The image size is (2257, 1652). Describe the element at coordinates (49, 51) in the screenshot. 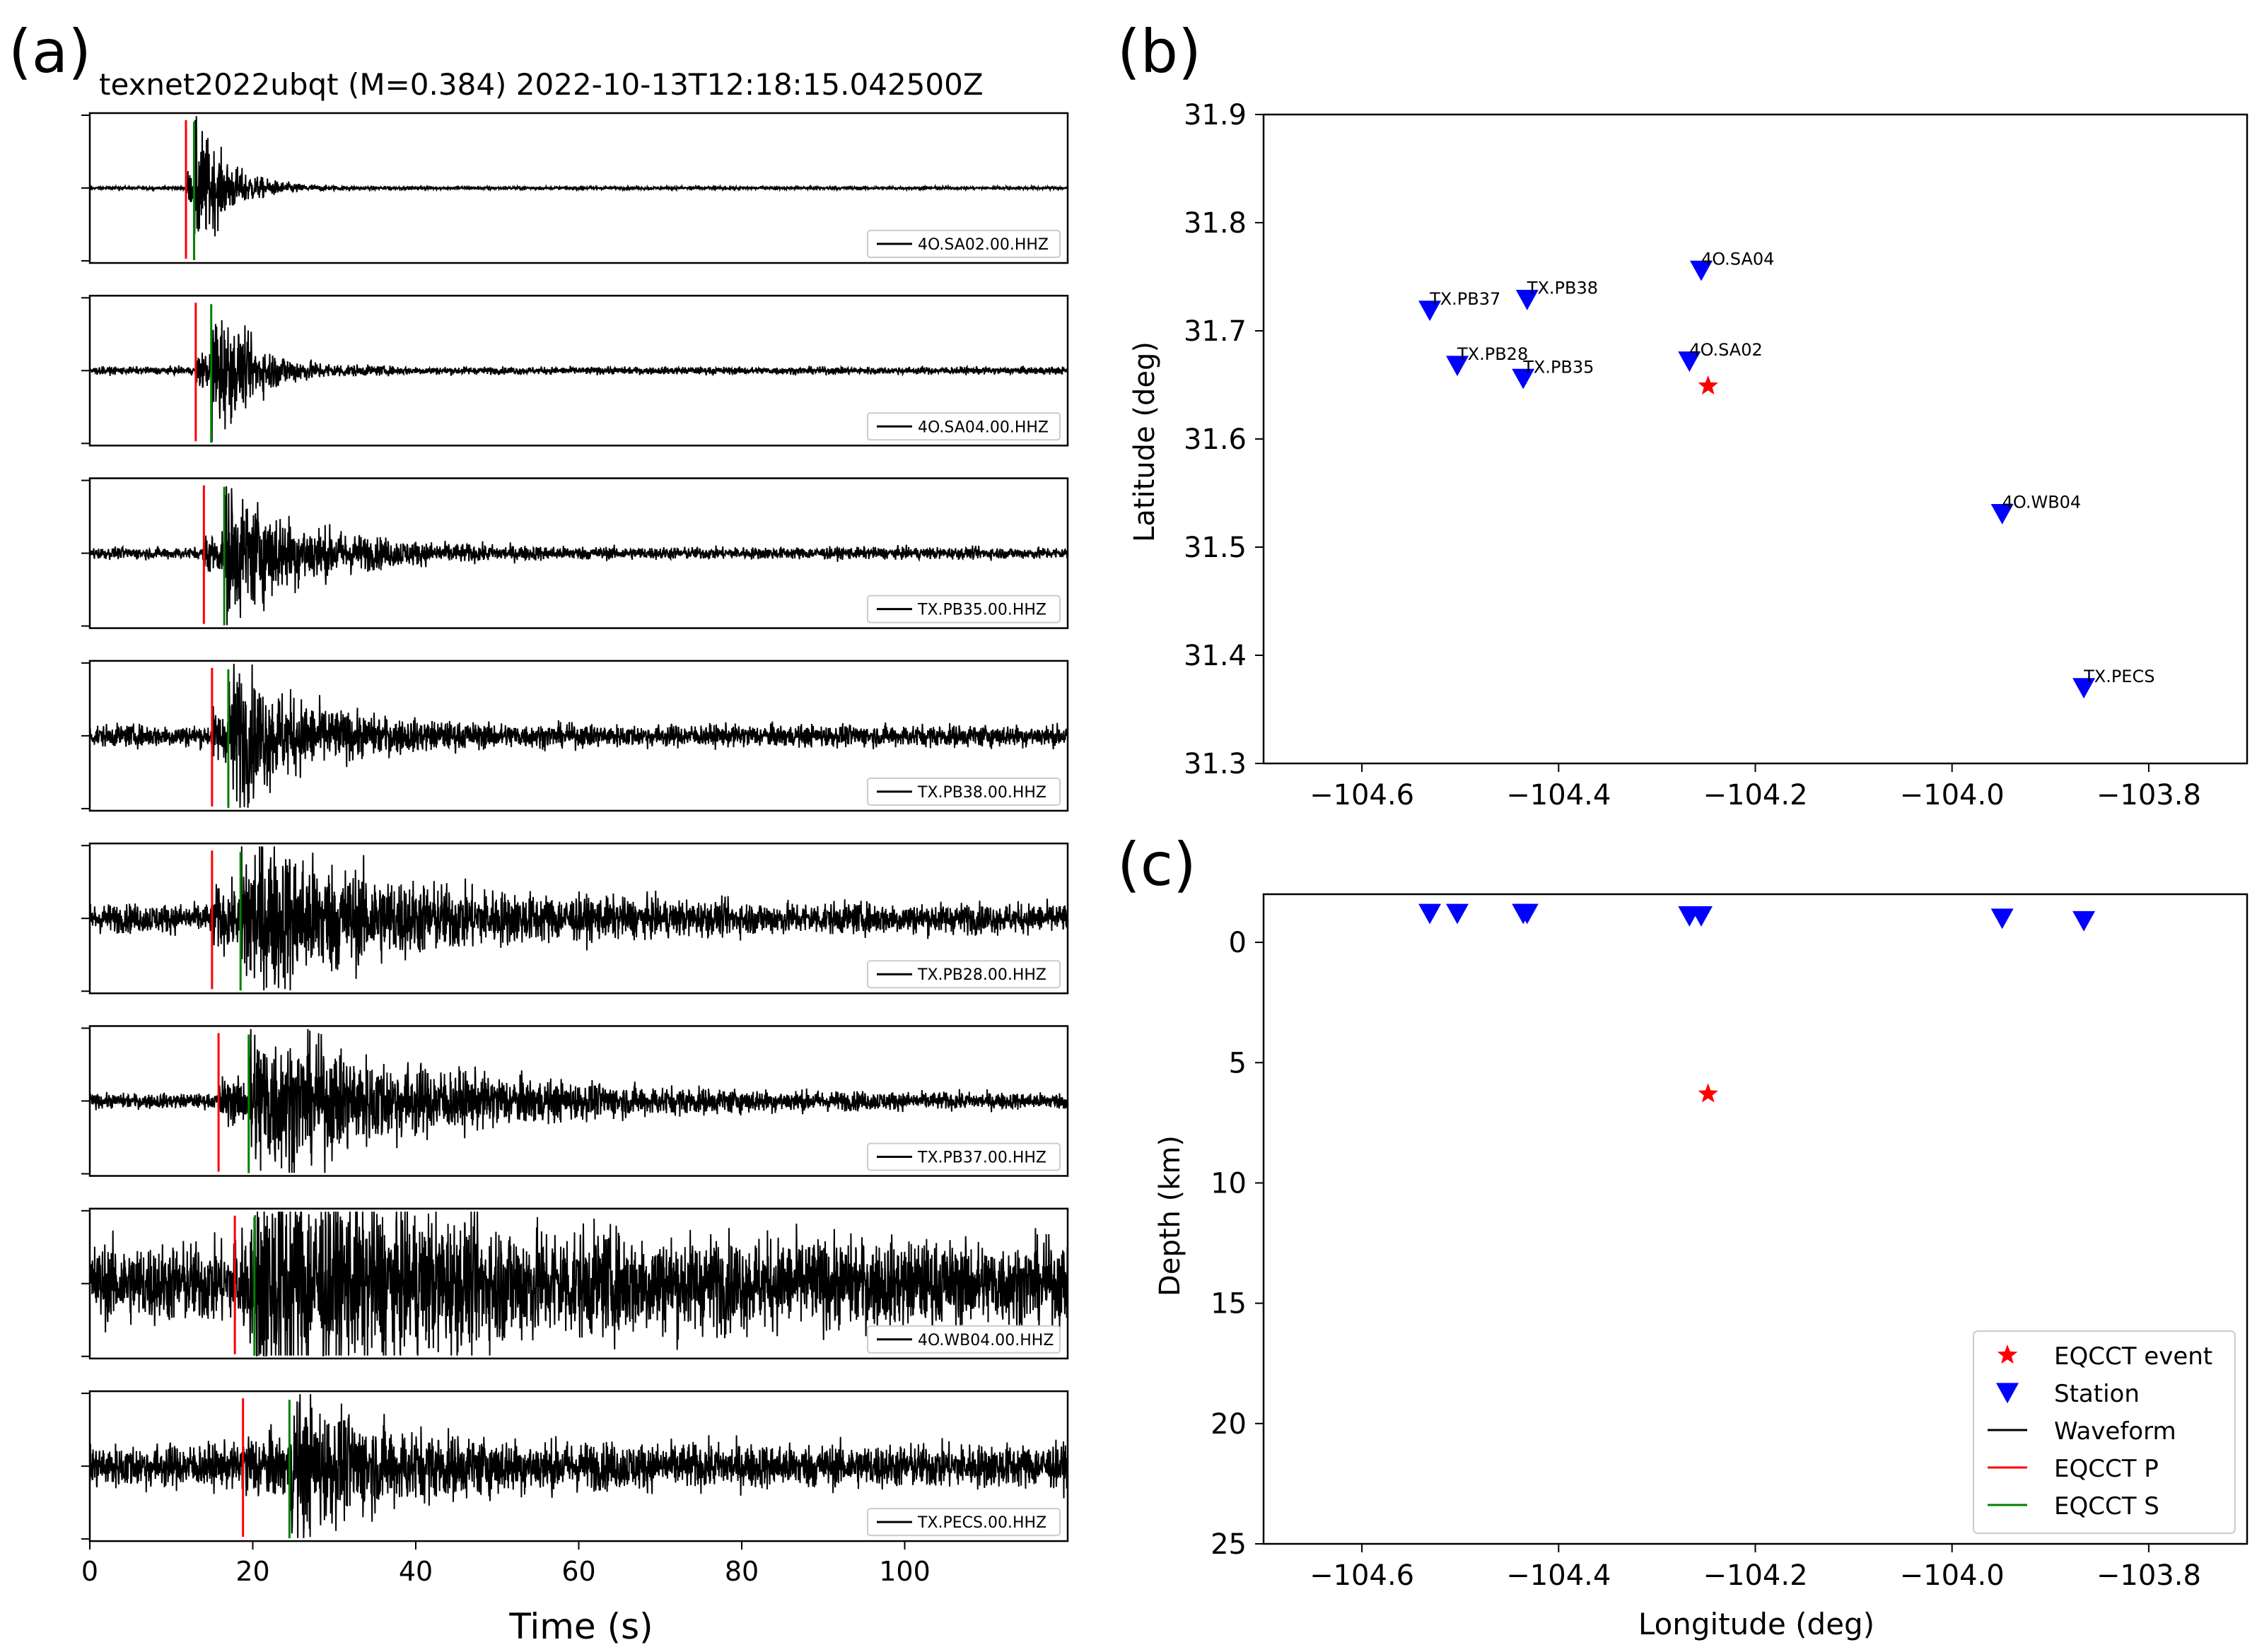

I see `panel-label-a: (a)` at that location.